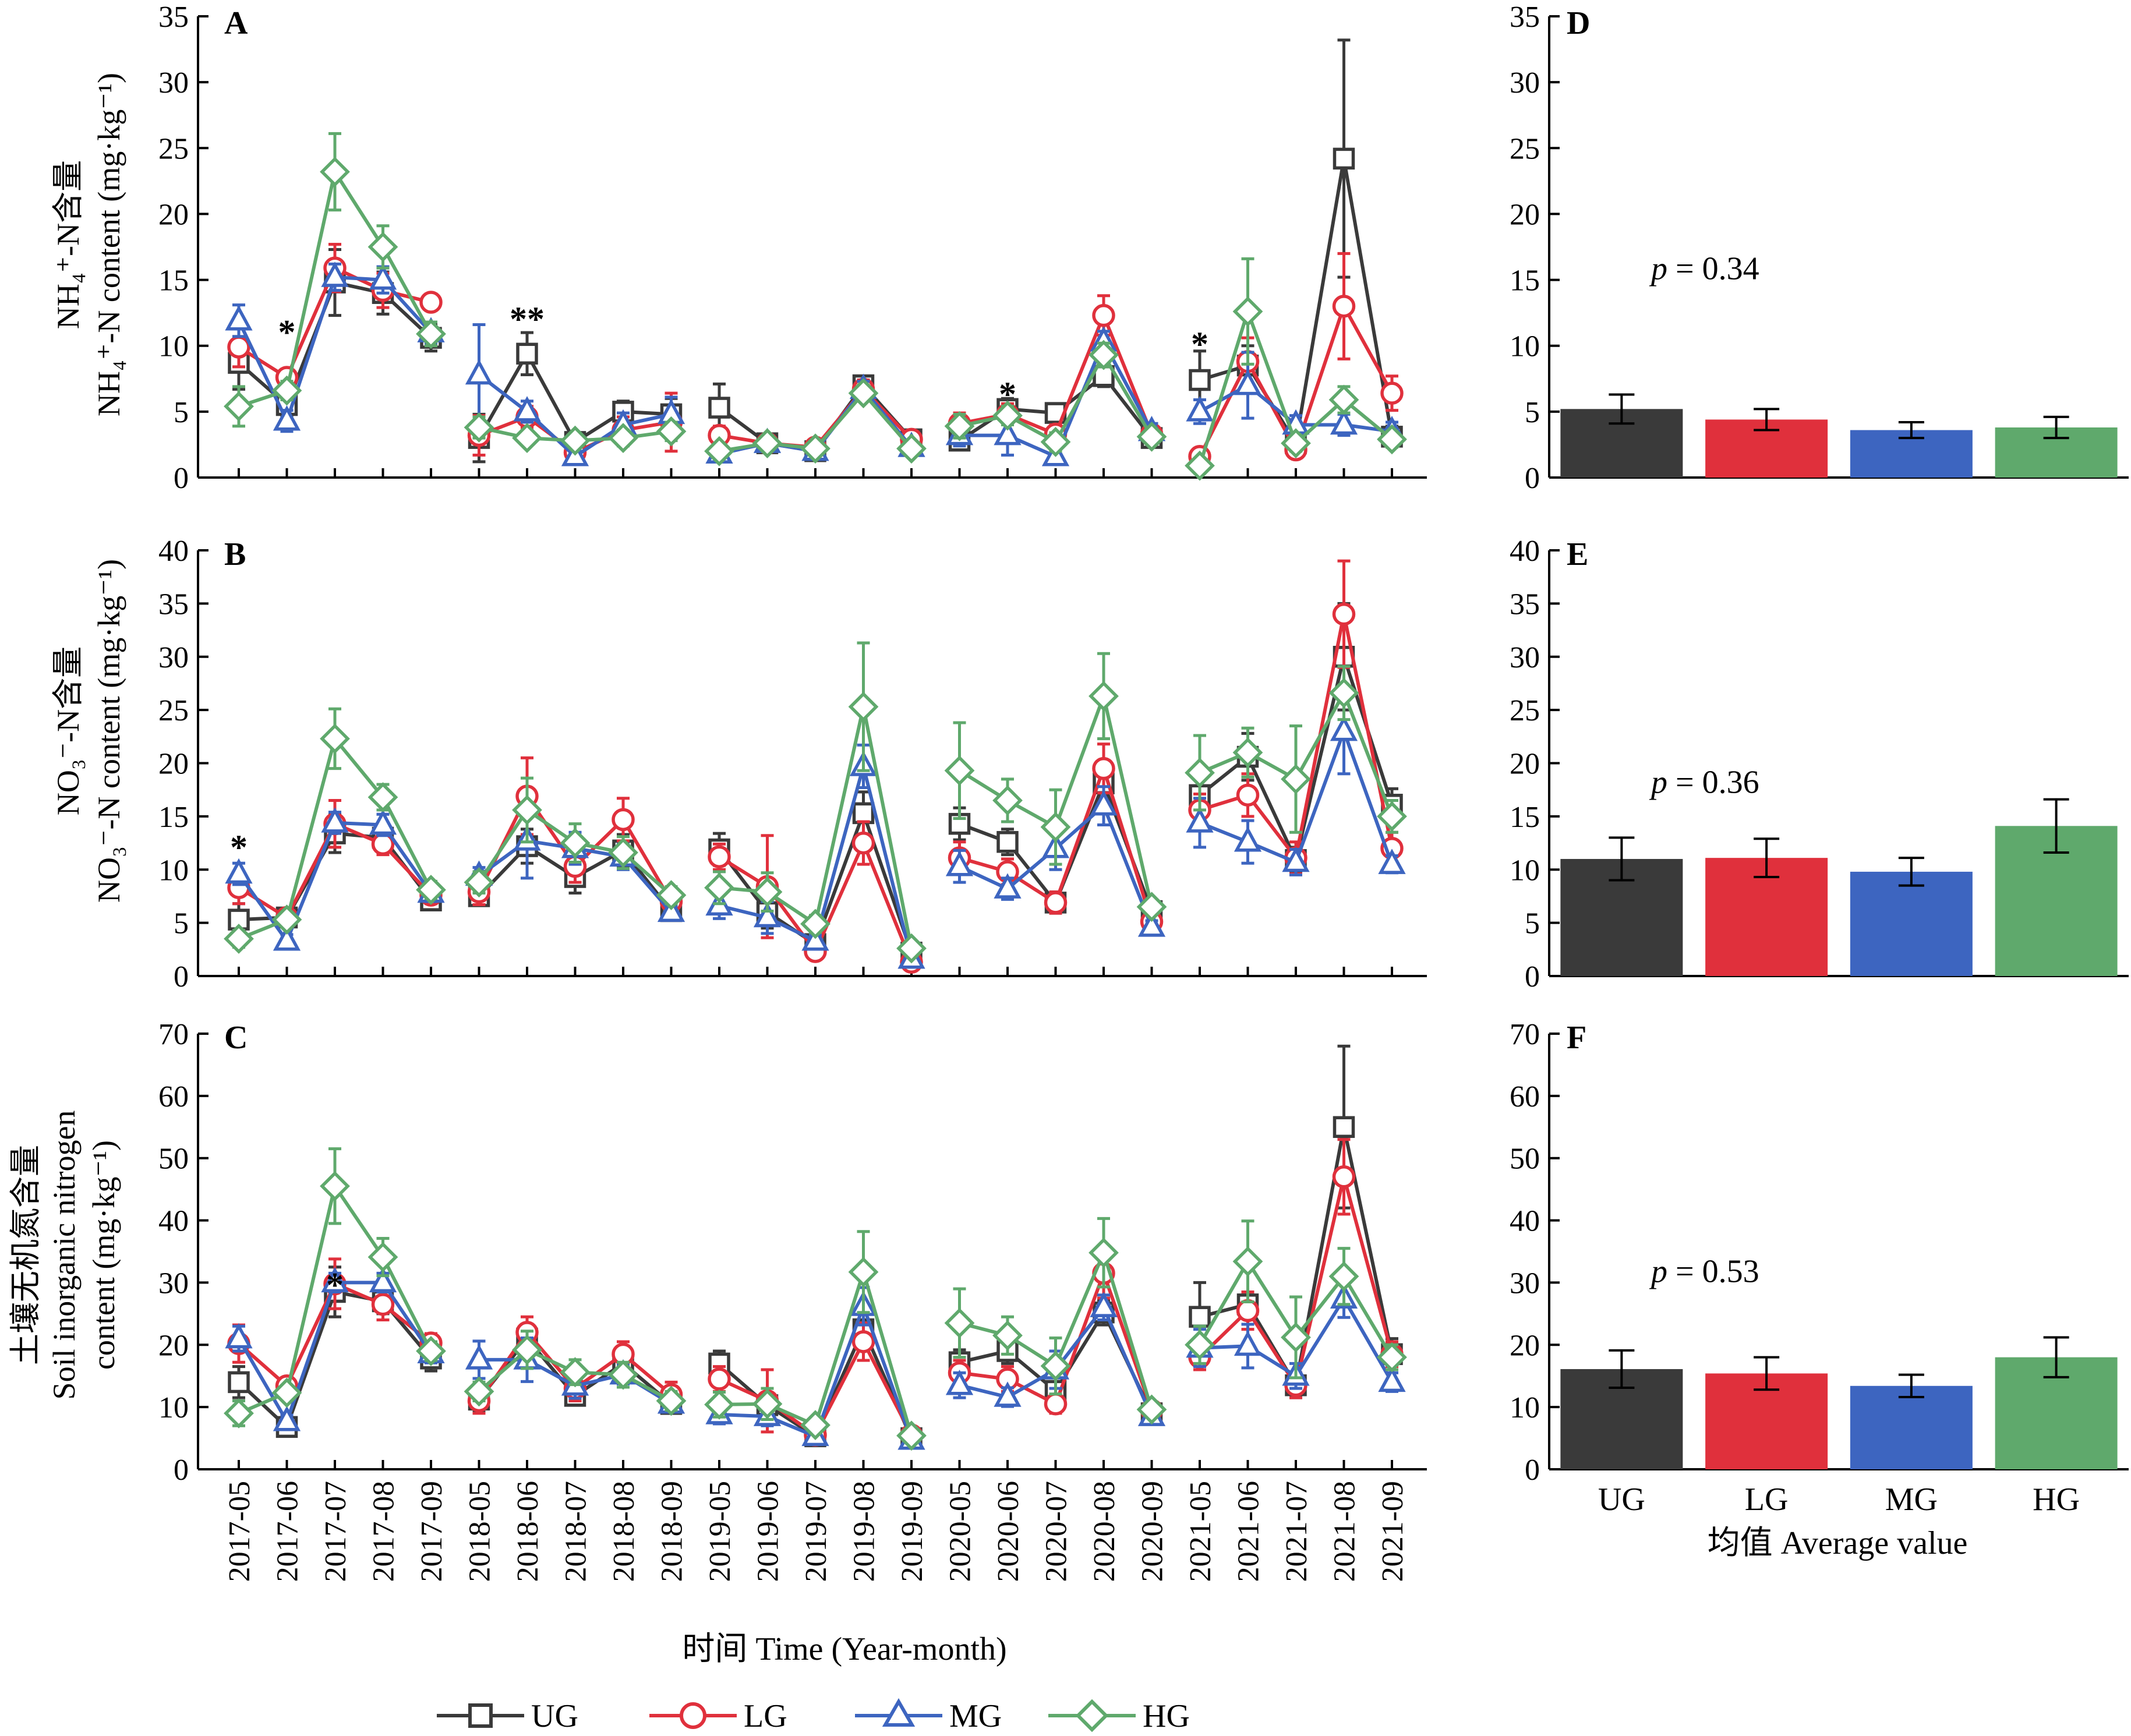  What do you see at coordinates (813, 1716) in the screenshot?
I see `legend: UG LG MG HG` at bounding box center [813, 1716].